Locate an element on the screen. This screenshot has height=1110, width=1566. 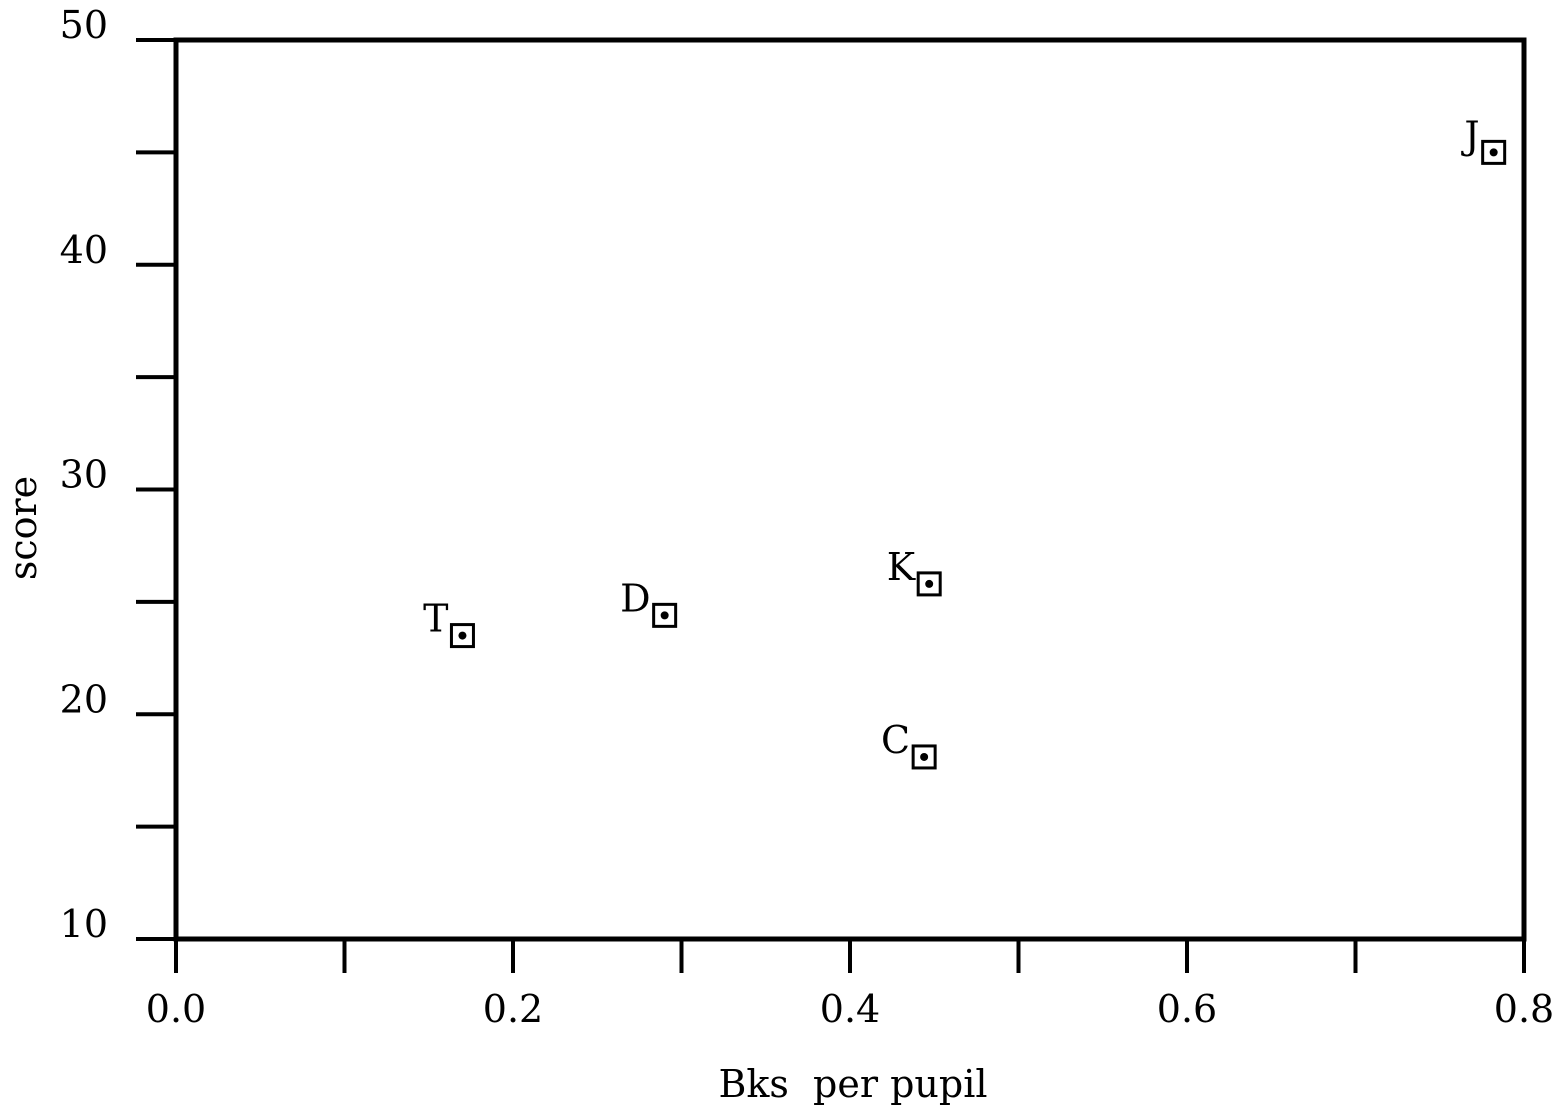
x-tick-label: 0.2 is located at coordinates (513, 1009).